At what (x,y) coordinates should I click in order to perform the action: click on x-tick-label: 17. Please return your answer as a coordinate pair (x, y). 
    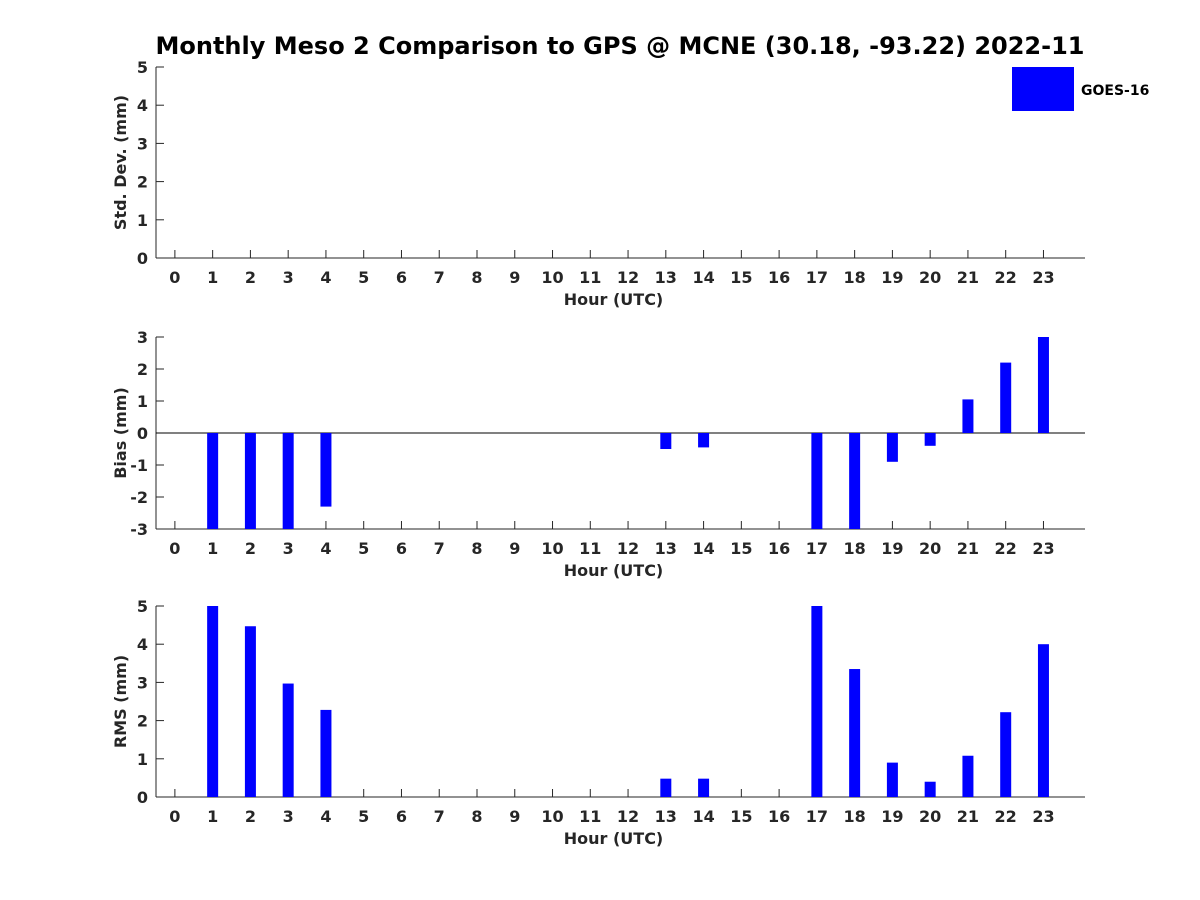
    Looking at the image, I should click on (817, 548).